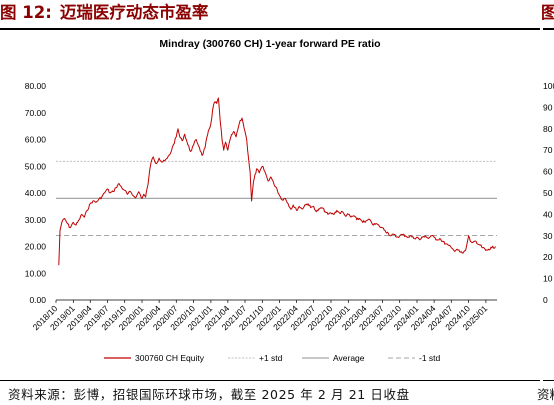  I want to click on y-tick-label: 10.00, so click(36, 273).